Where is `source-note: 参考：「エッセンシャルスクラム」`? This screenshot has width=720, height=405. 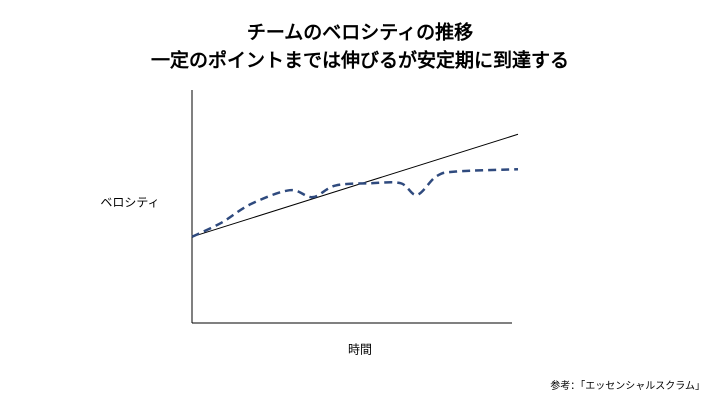
source-note: 参考：「エッセンシャルスクラム」 is located at coordinates (627, 385).